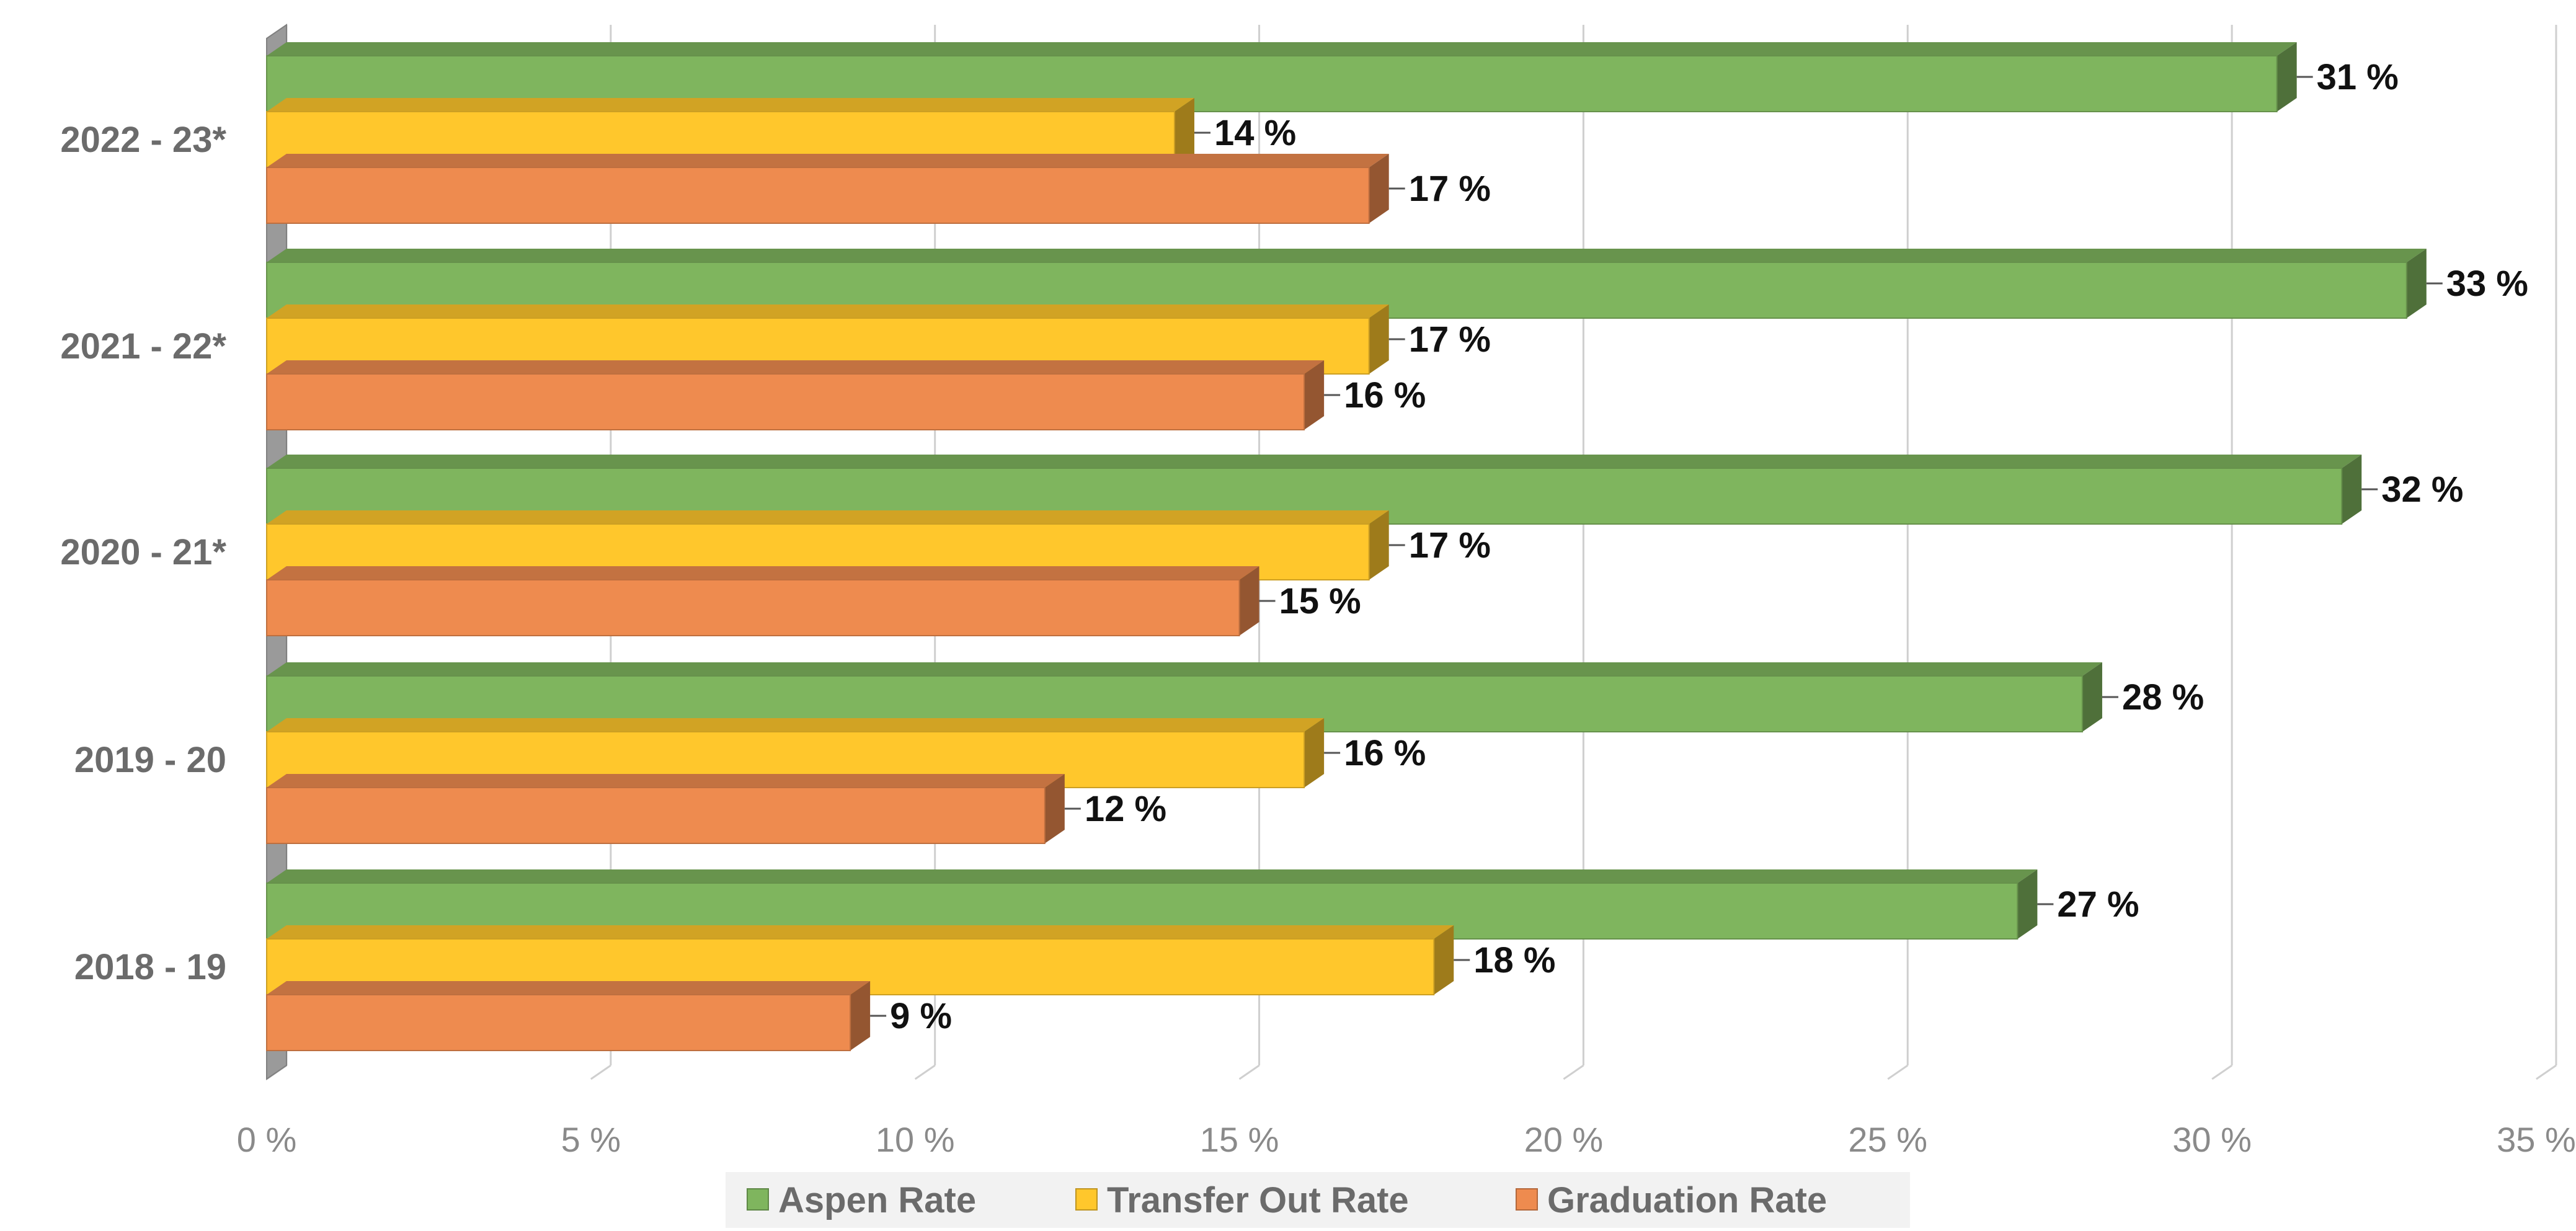 The width and height of the screenshot is (2576, 1231). What do you see at coordinates (877, 1200) in the screenshot?
I see `legend-label: Aspen Rate` at bounding box center [877, 1200].